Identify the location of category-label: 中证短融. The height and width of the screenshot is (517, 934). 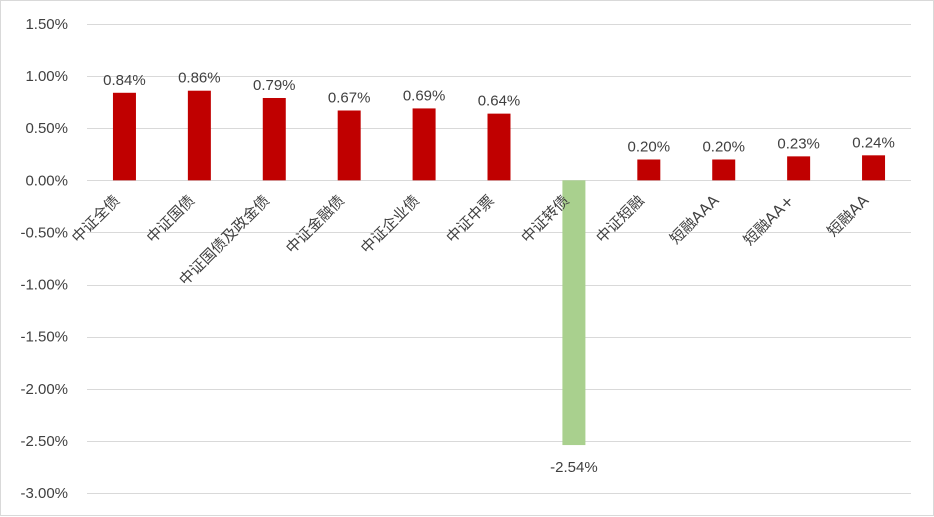
(619, 218).